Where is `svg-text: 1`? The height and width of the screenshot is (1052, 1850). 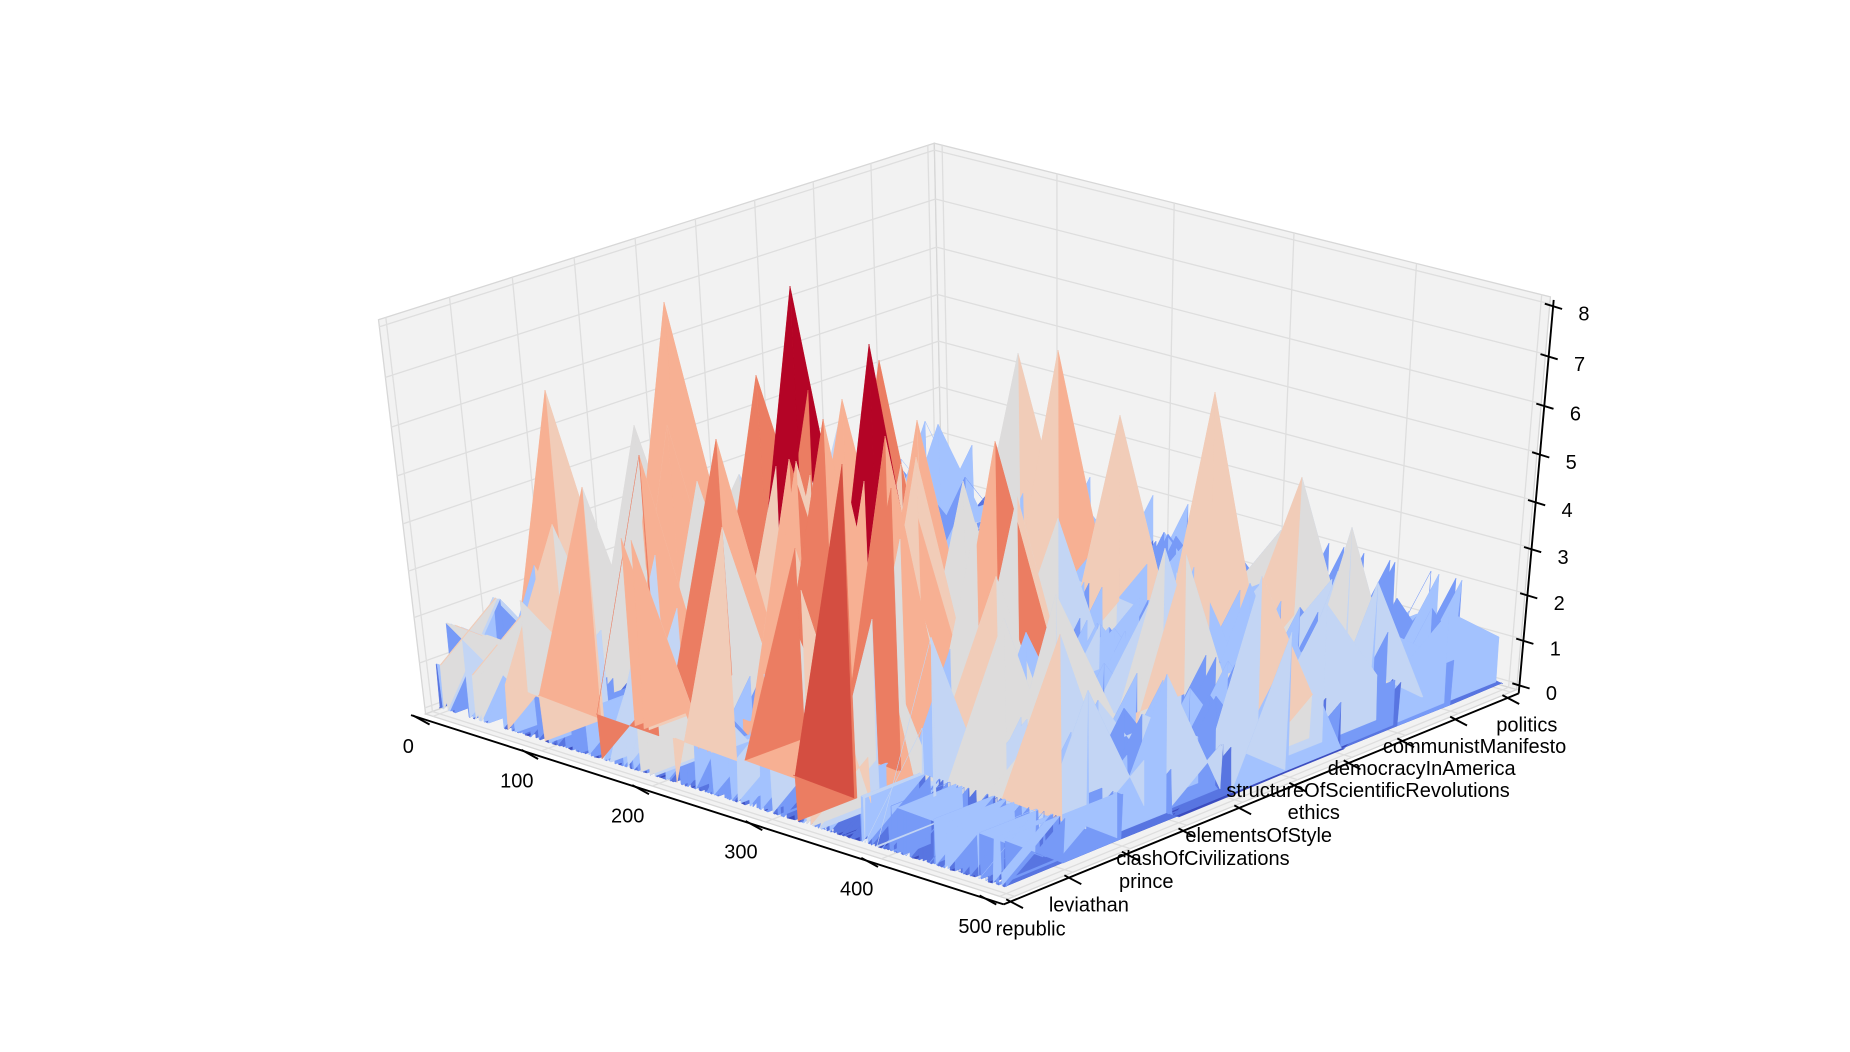
svg-text: 1 is located at coordinates (1555, 650).